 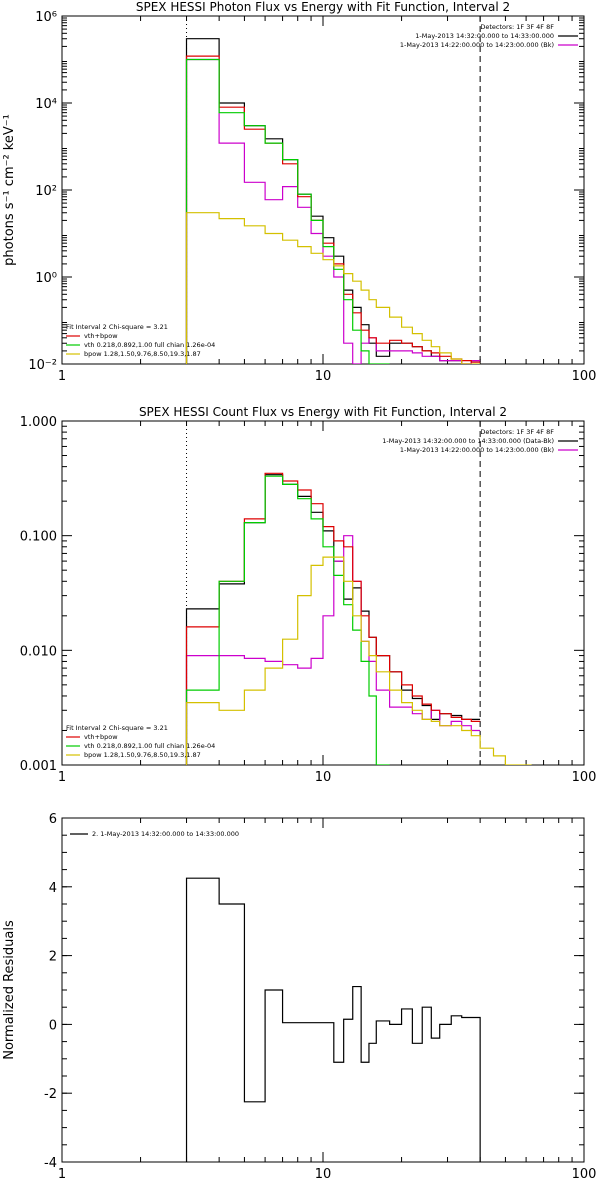 What do you see at coordinates (38, 422) in the screenshot?
I see `y-tick-label: 1.000` at bounding box center [38, 422].